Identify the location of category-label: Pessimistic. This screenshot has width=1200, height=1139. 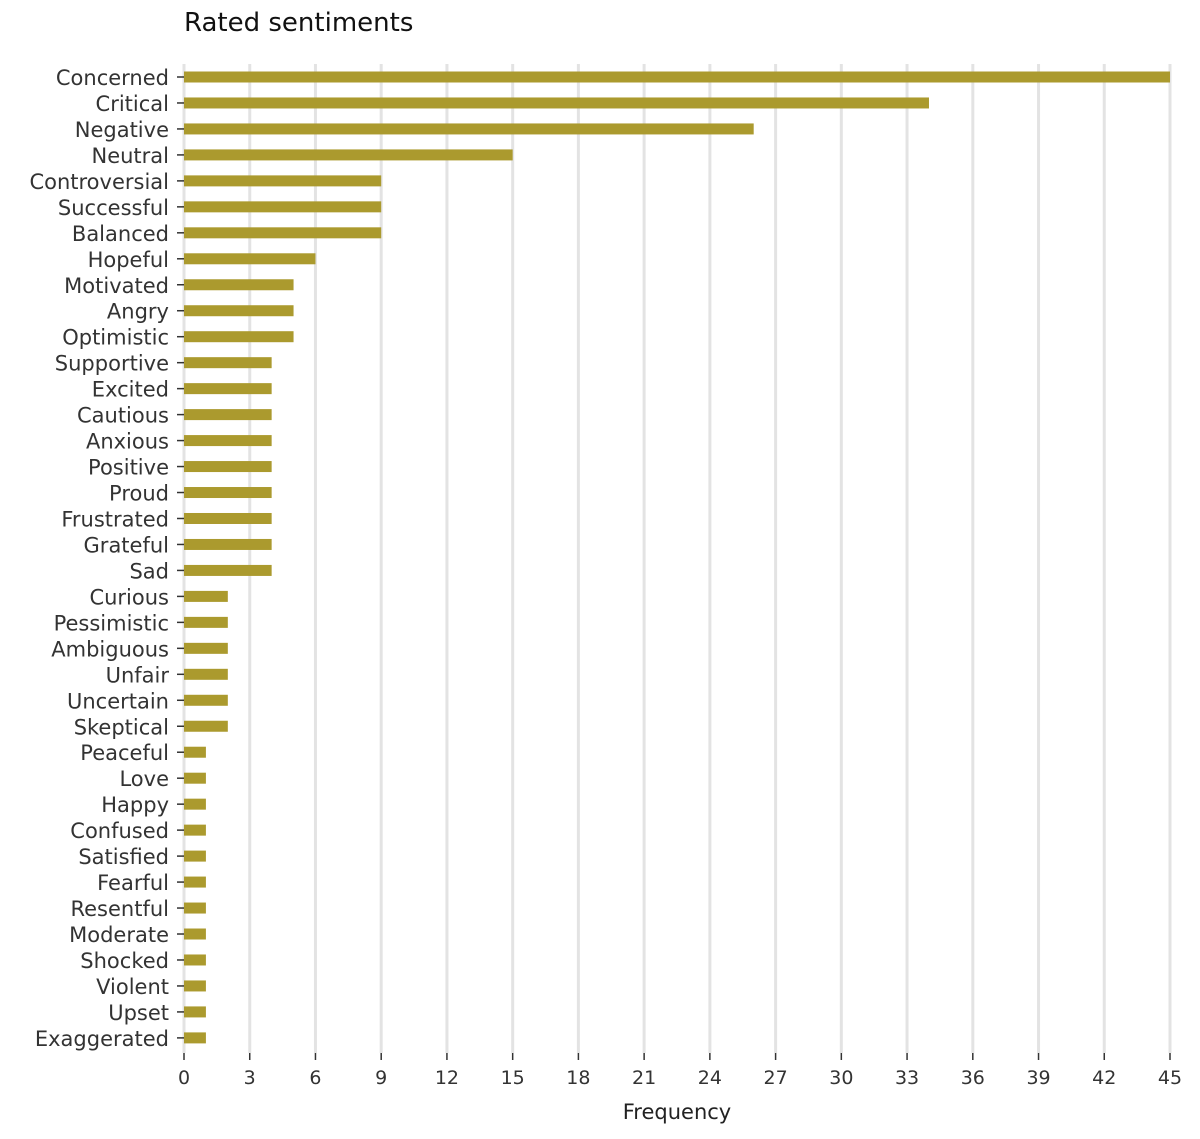
(111, 623).